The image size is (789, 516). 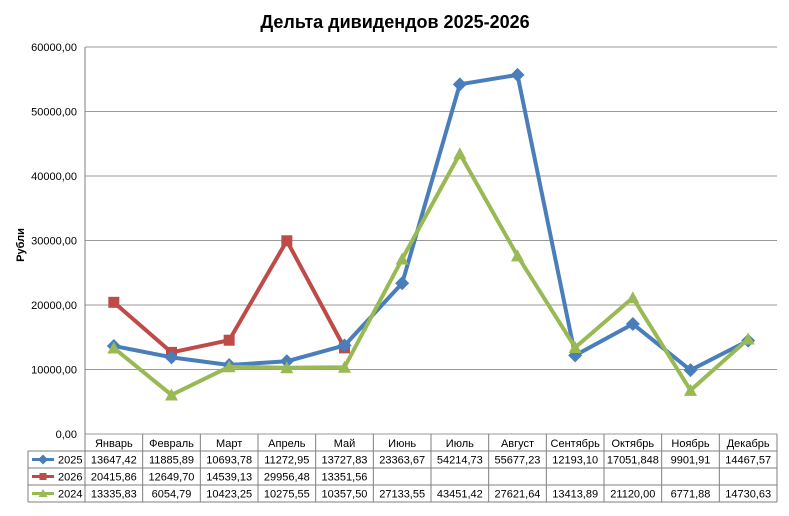 I want to click on category-label: Март, so click(x=229, y=444).